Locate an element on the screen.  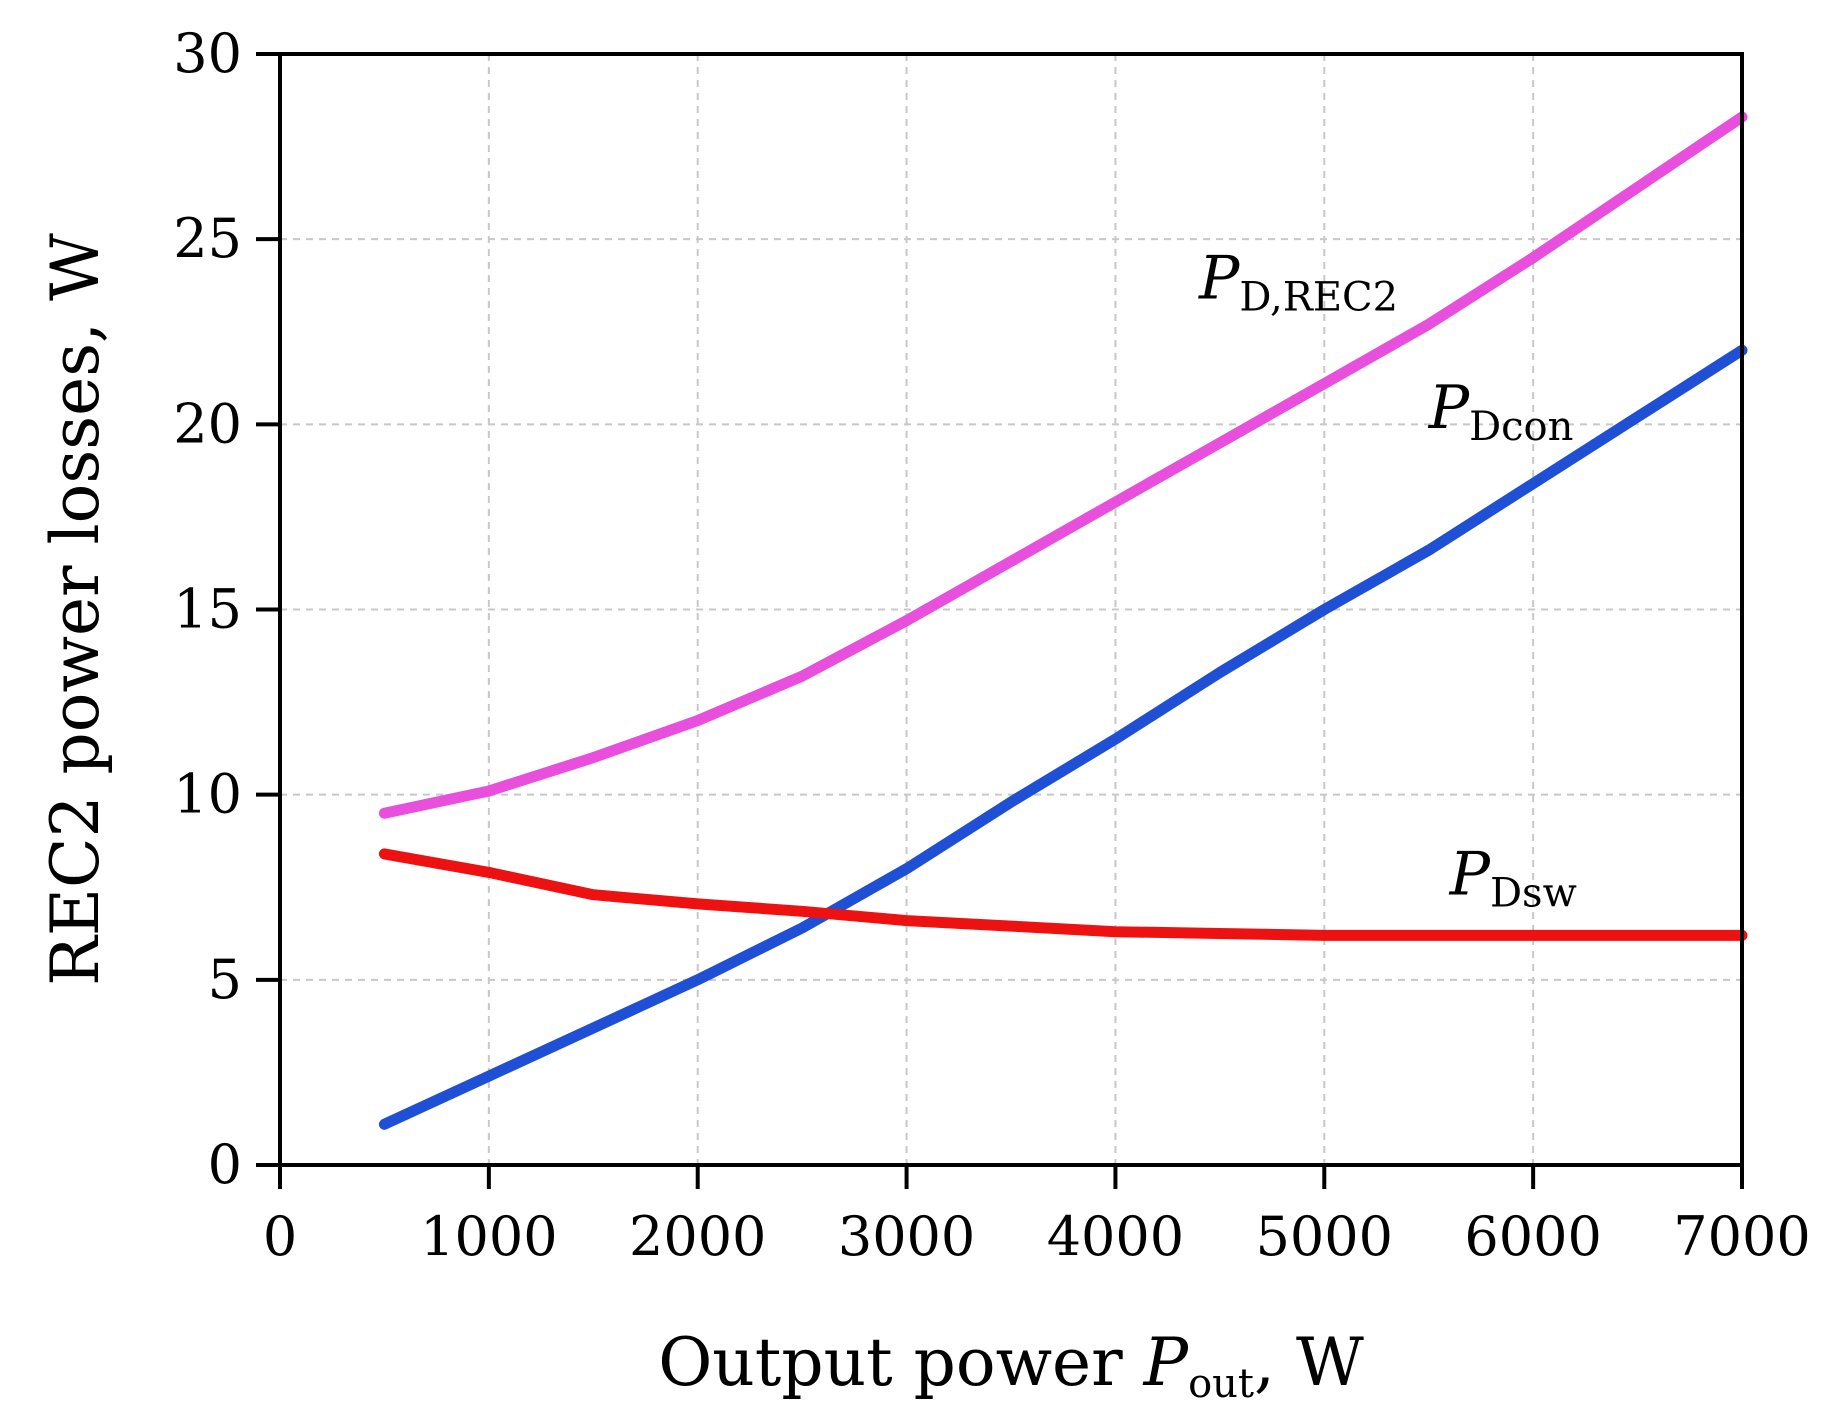
series-label-subscript: Dcon is located at coordinates (1521, 427).